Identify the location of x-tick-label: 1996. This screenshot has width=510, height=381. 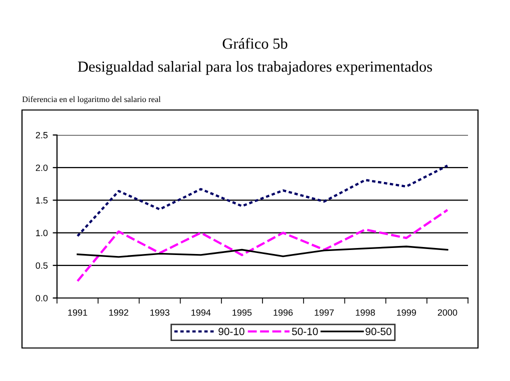
(283, 312).